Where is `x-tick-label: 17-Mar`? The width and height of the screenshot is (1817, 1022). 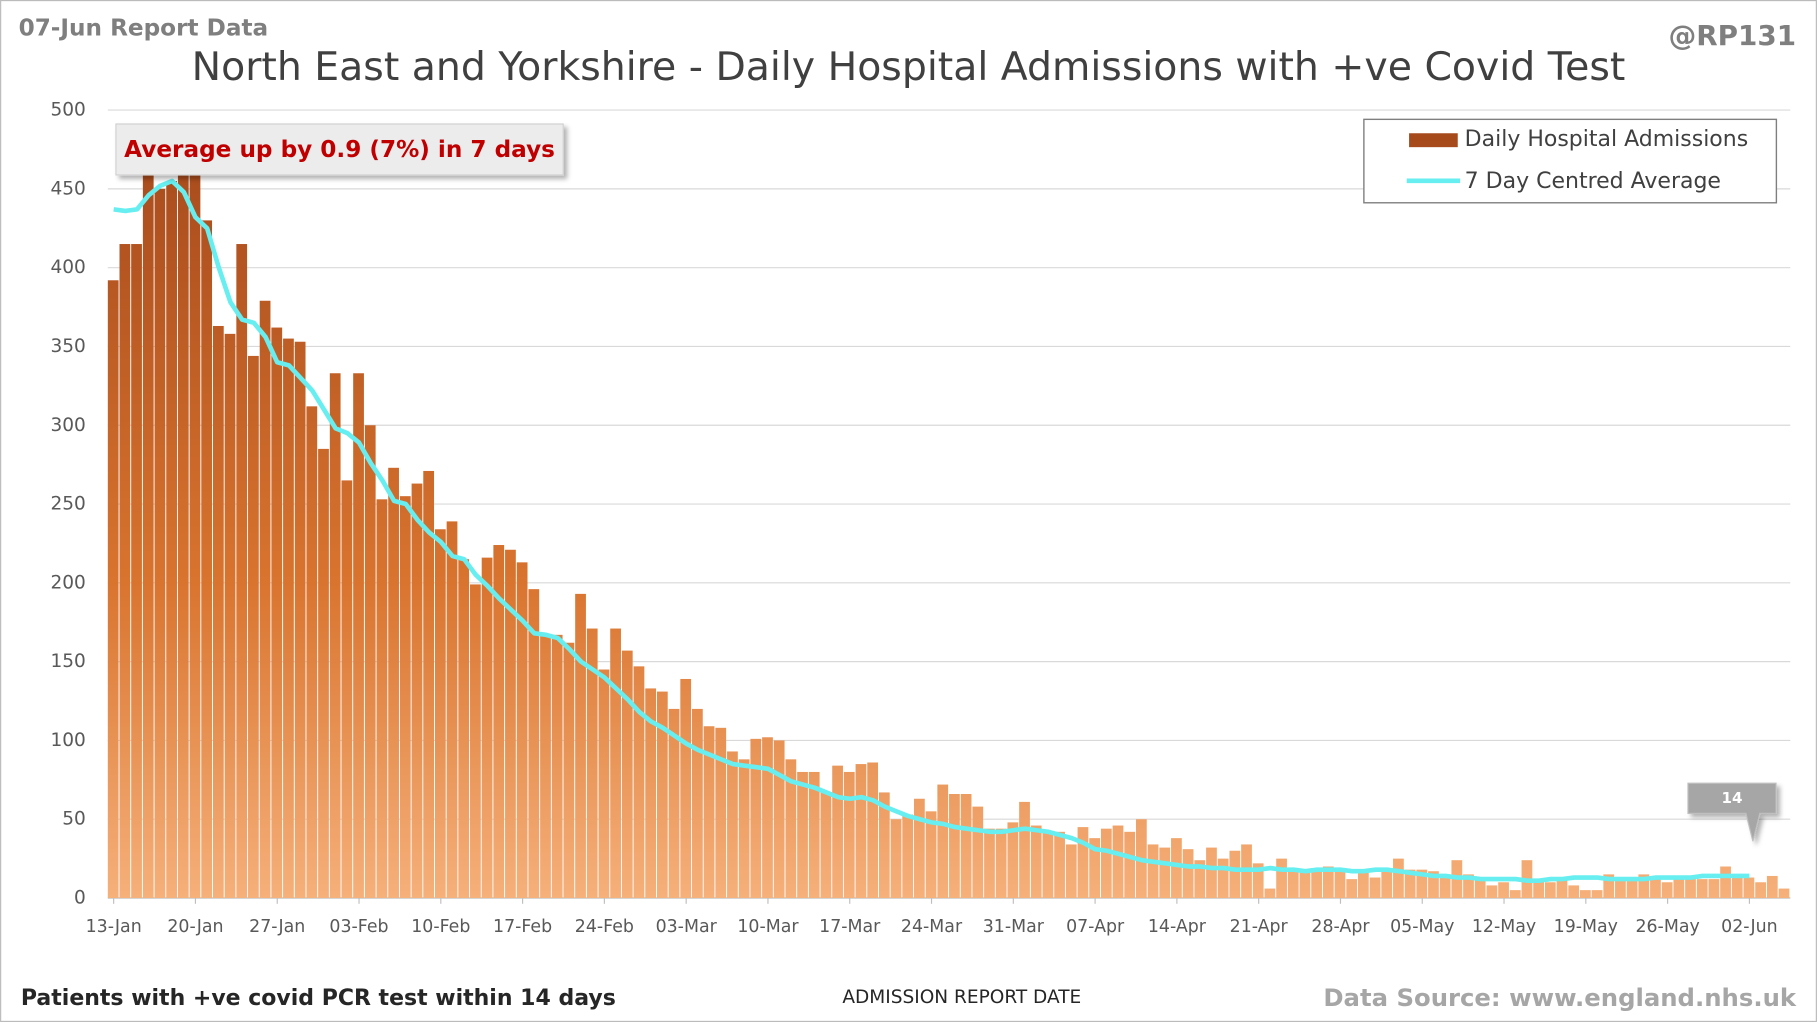
x-tick-label: 17-Mar is located at coordinates (850, 927).